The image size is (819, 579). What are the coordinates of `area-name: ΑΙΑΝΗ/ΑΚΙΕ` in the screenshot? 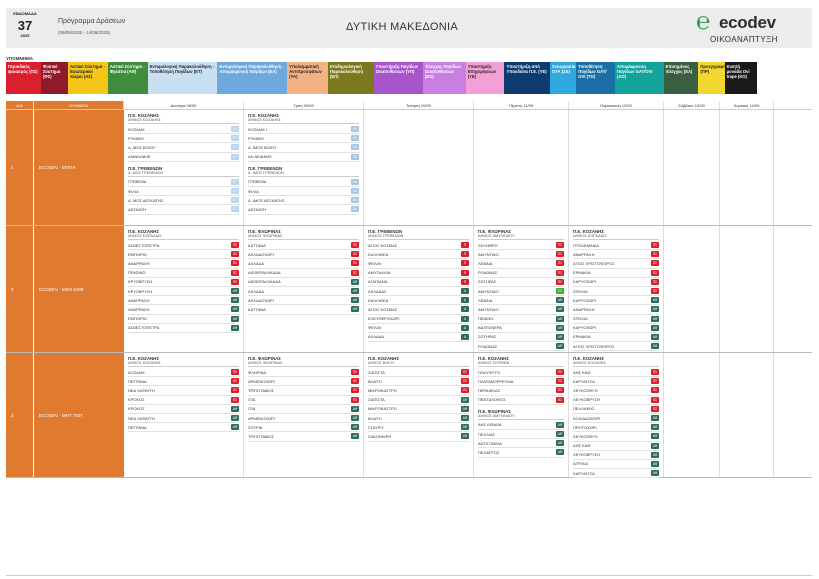 It's located at (139, 157).